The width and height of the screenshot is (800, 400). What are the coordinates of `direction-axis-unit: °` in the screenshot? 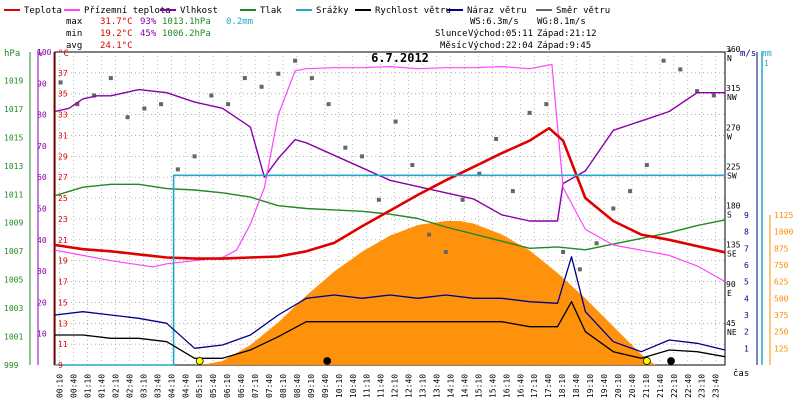 It's located at (729, 54).